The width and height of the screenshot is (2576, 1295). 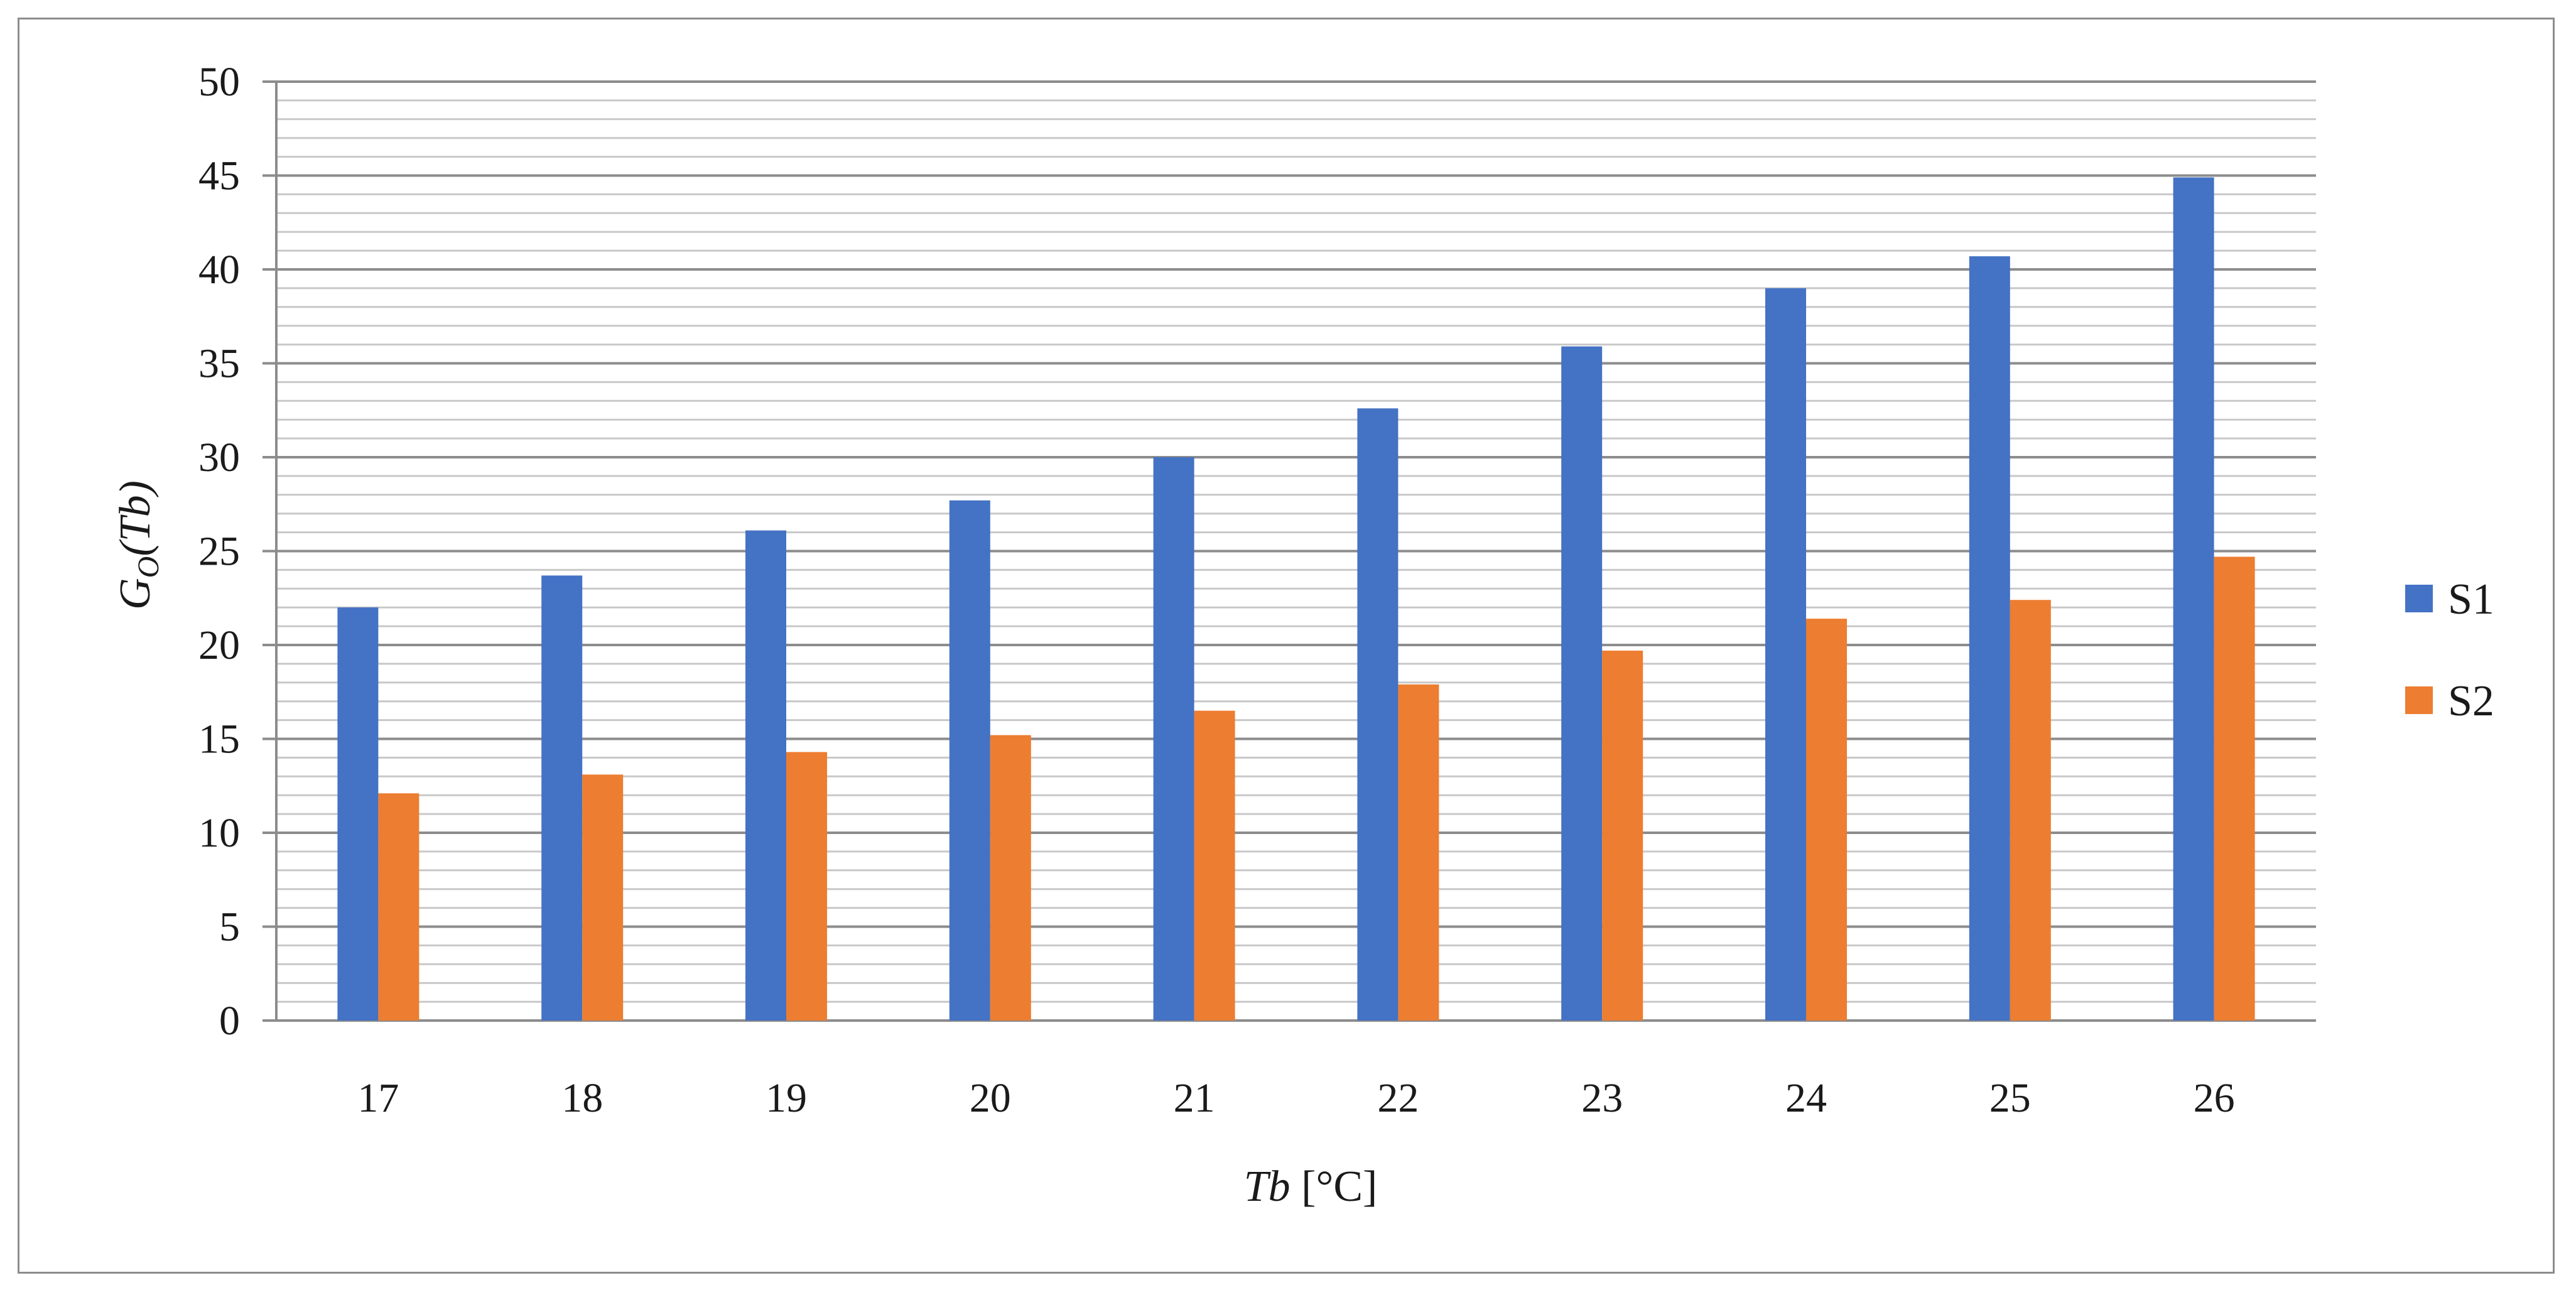 I want to click on y-tick-label: 50, so click(x=219, y=82).